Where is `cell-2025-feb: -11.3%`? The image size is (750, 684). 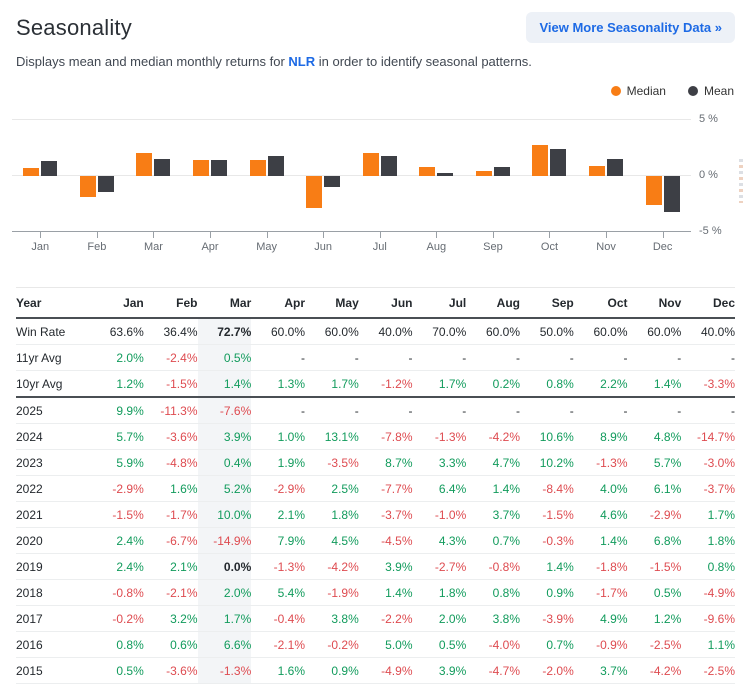
cell-2025-feb: -11.3% is located at coordinates (170, 410).